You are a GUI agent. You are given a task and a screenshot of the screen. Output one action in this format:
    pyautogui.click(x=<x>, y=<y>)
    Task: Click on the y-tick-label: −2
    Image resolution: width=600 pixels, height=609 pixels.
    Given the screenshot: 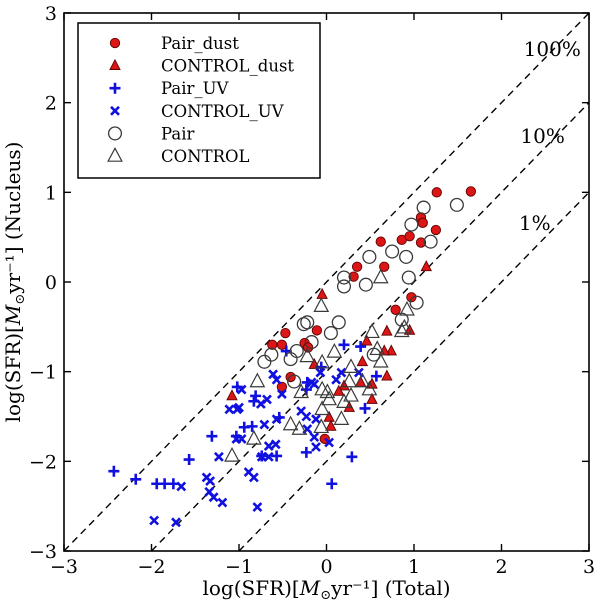 What is the action you would take?
    pyautogui.click(x=43, y=462)
    